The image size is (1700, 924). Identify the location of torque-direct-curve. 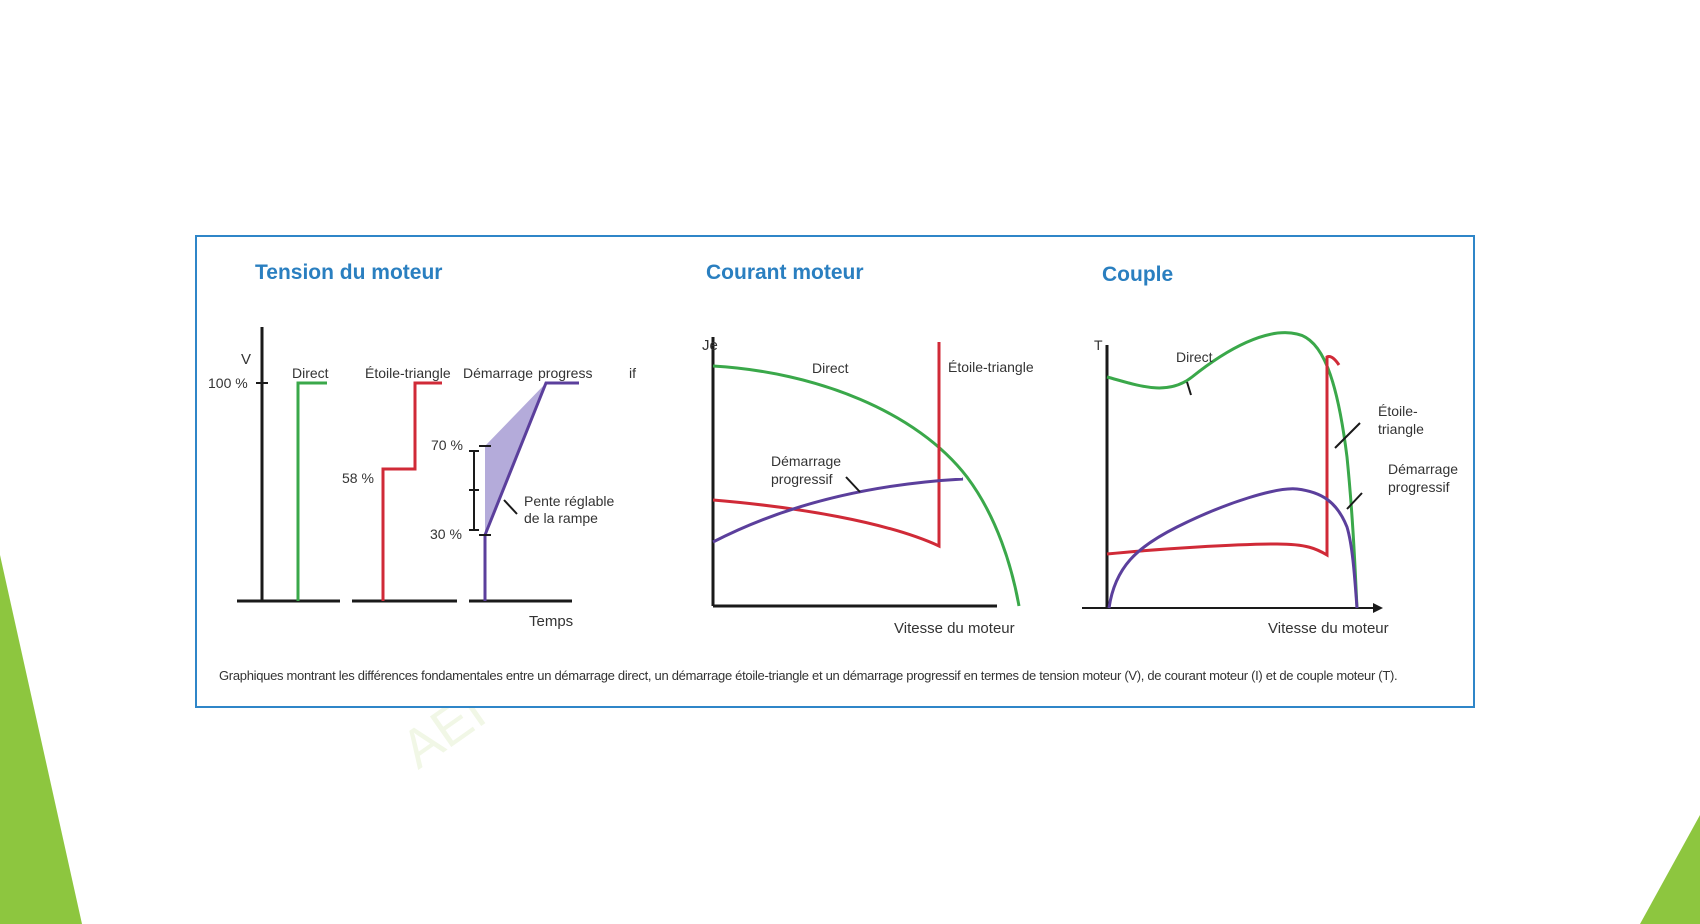
(1232, 470).